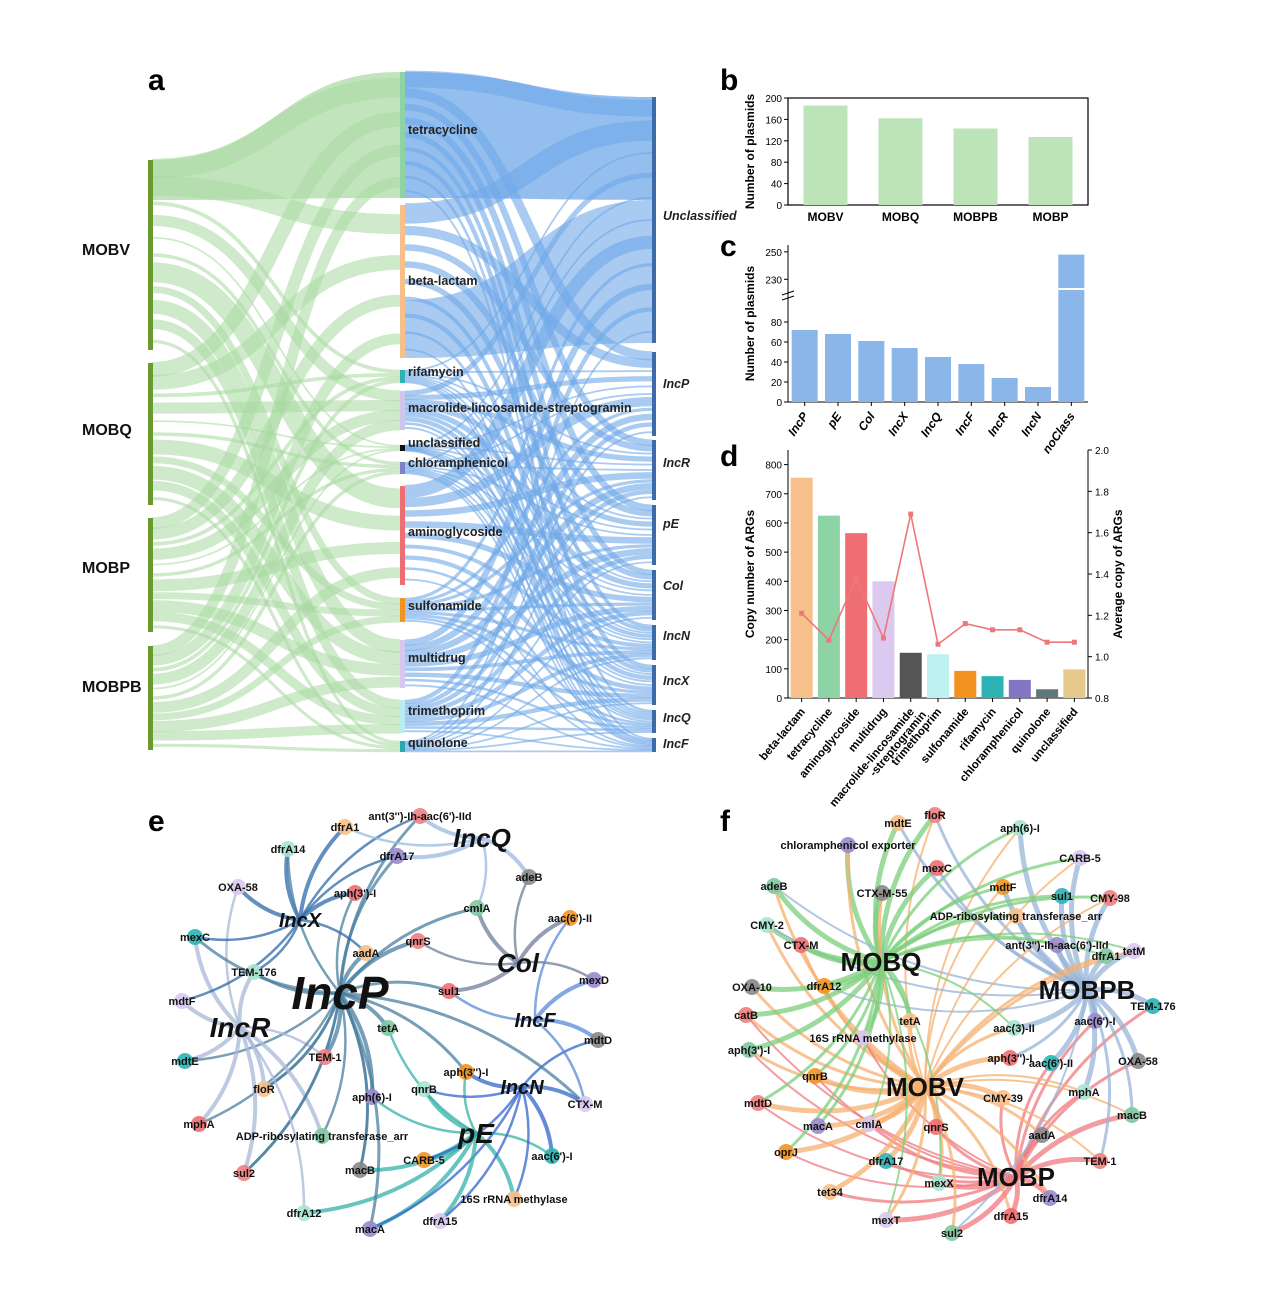 The image size is (1265, 1309). What do you see at coordinates (443, 130) in the screenshot?
I see `sankey-arg-label: tetracycline` at bounding box center [443, 130].